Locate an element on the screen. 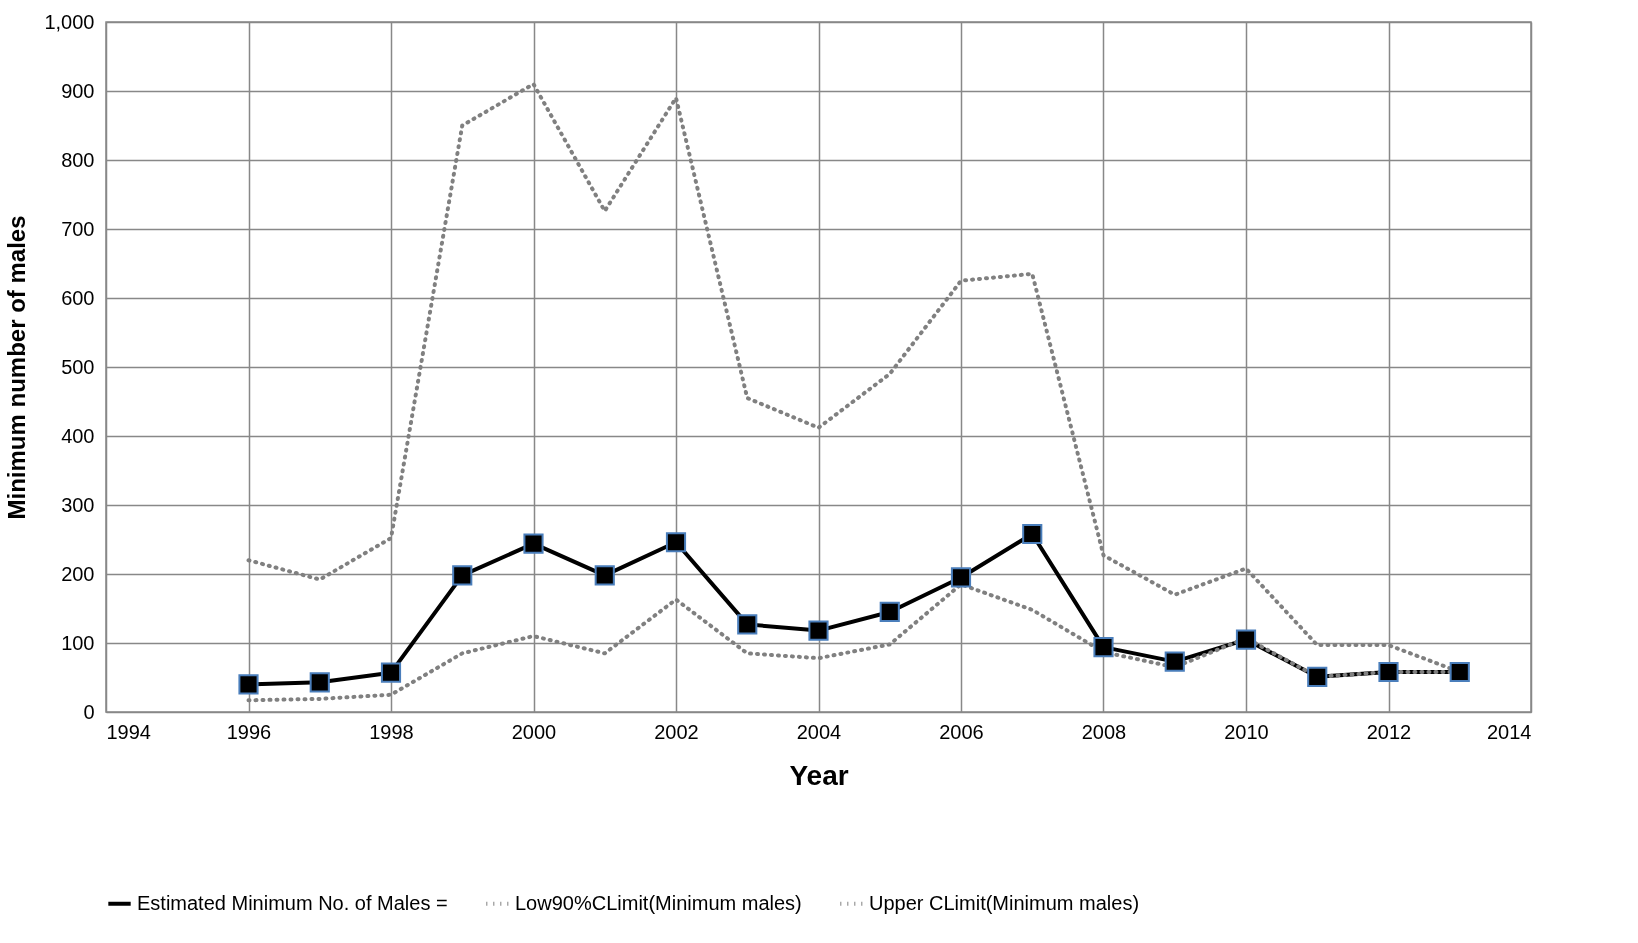 This screenshot has width=1638, height=943. x-tick-label: 2008 is located at coordinates (1104, 731).